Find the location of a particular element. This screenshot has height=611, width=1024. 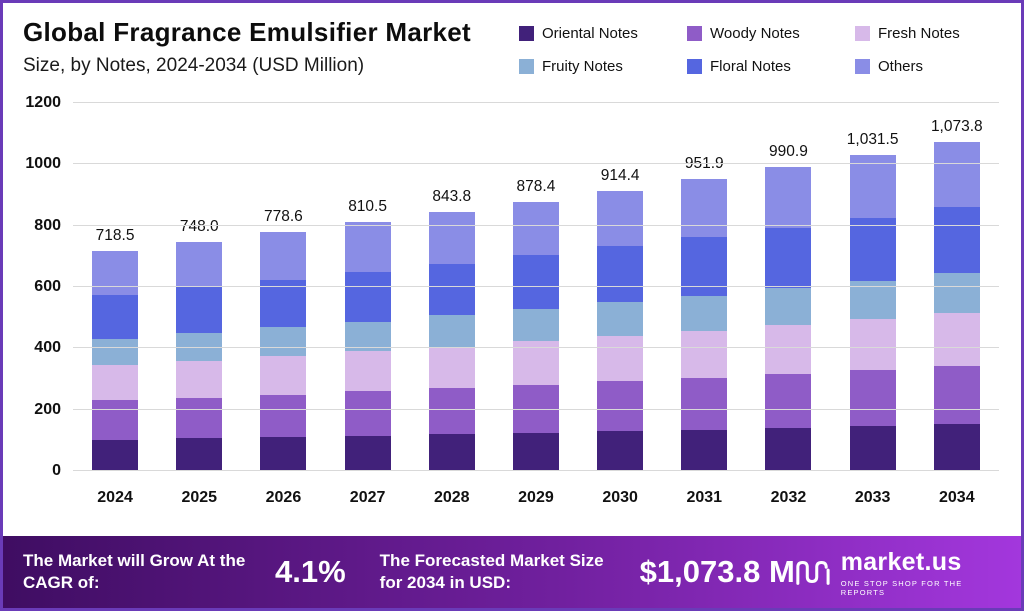

legend-swatch-fresh-notes is located at coordinates (862, 33).